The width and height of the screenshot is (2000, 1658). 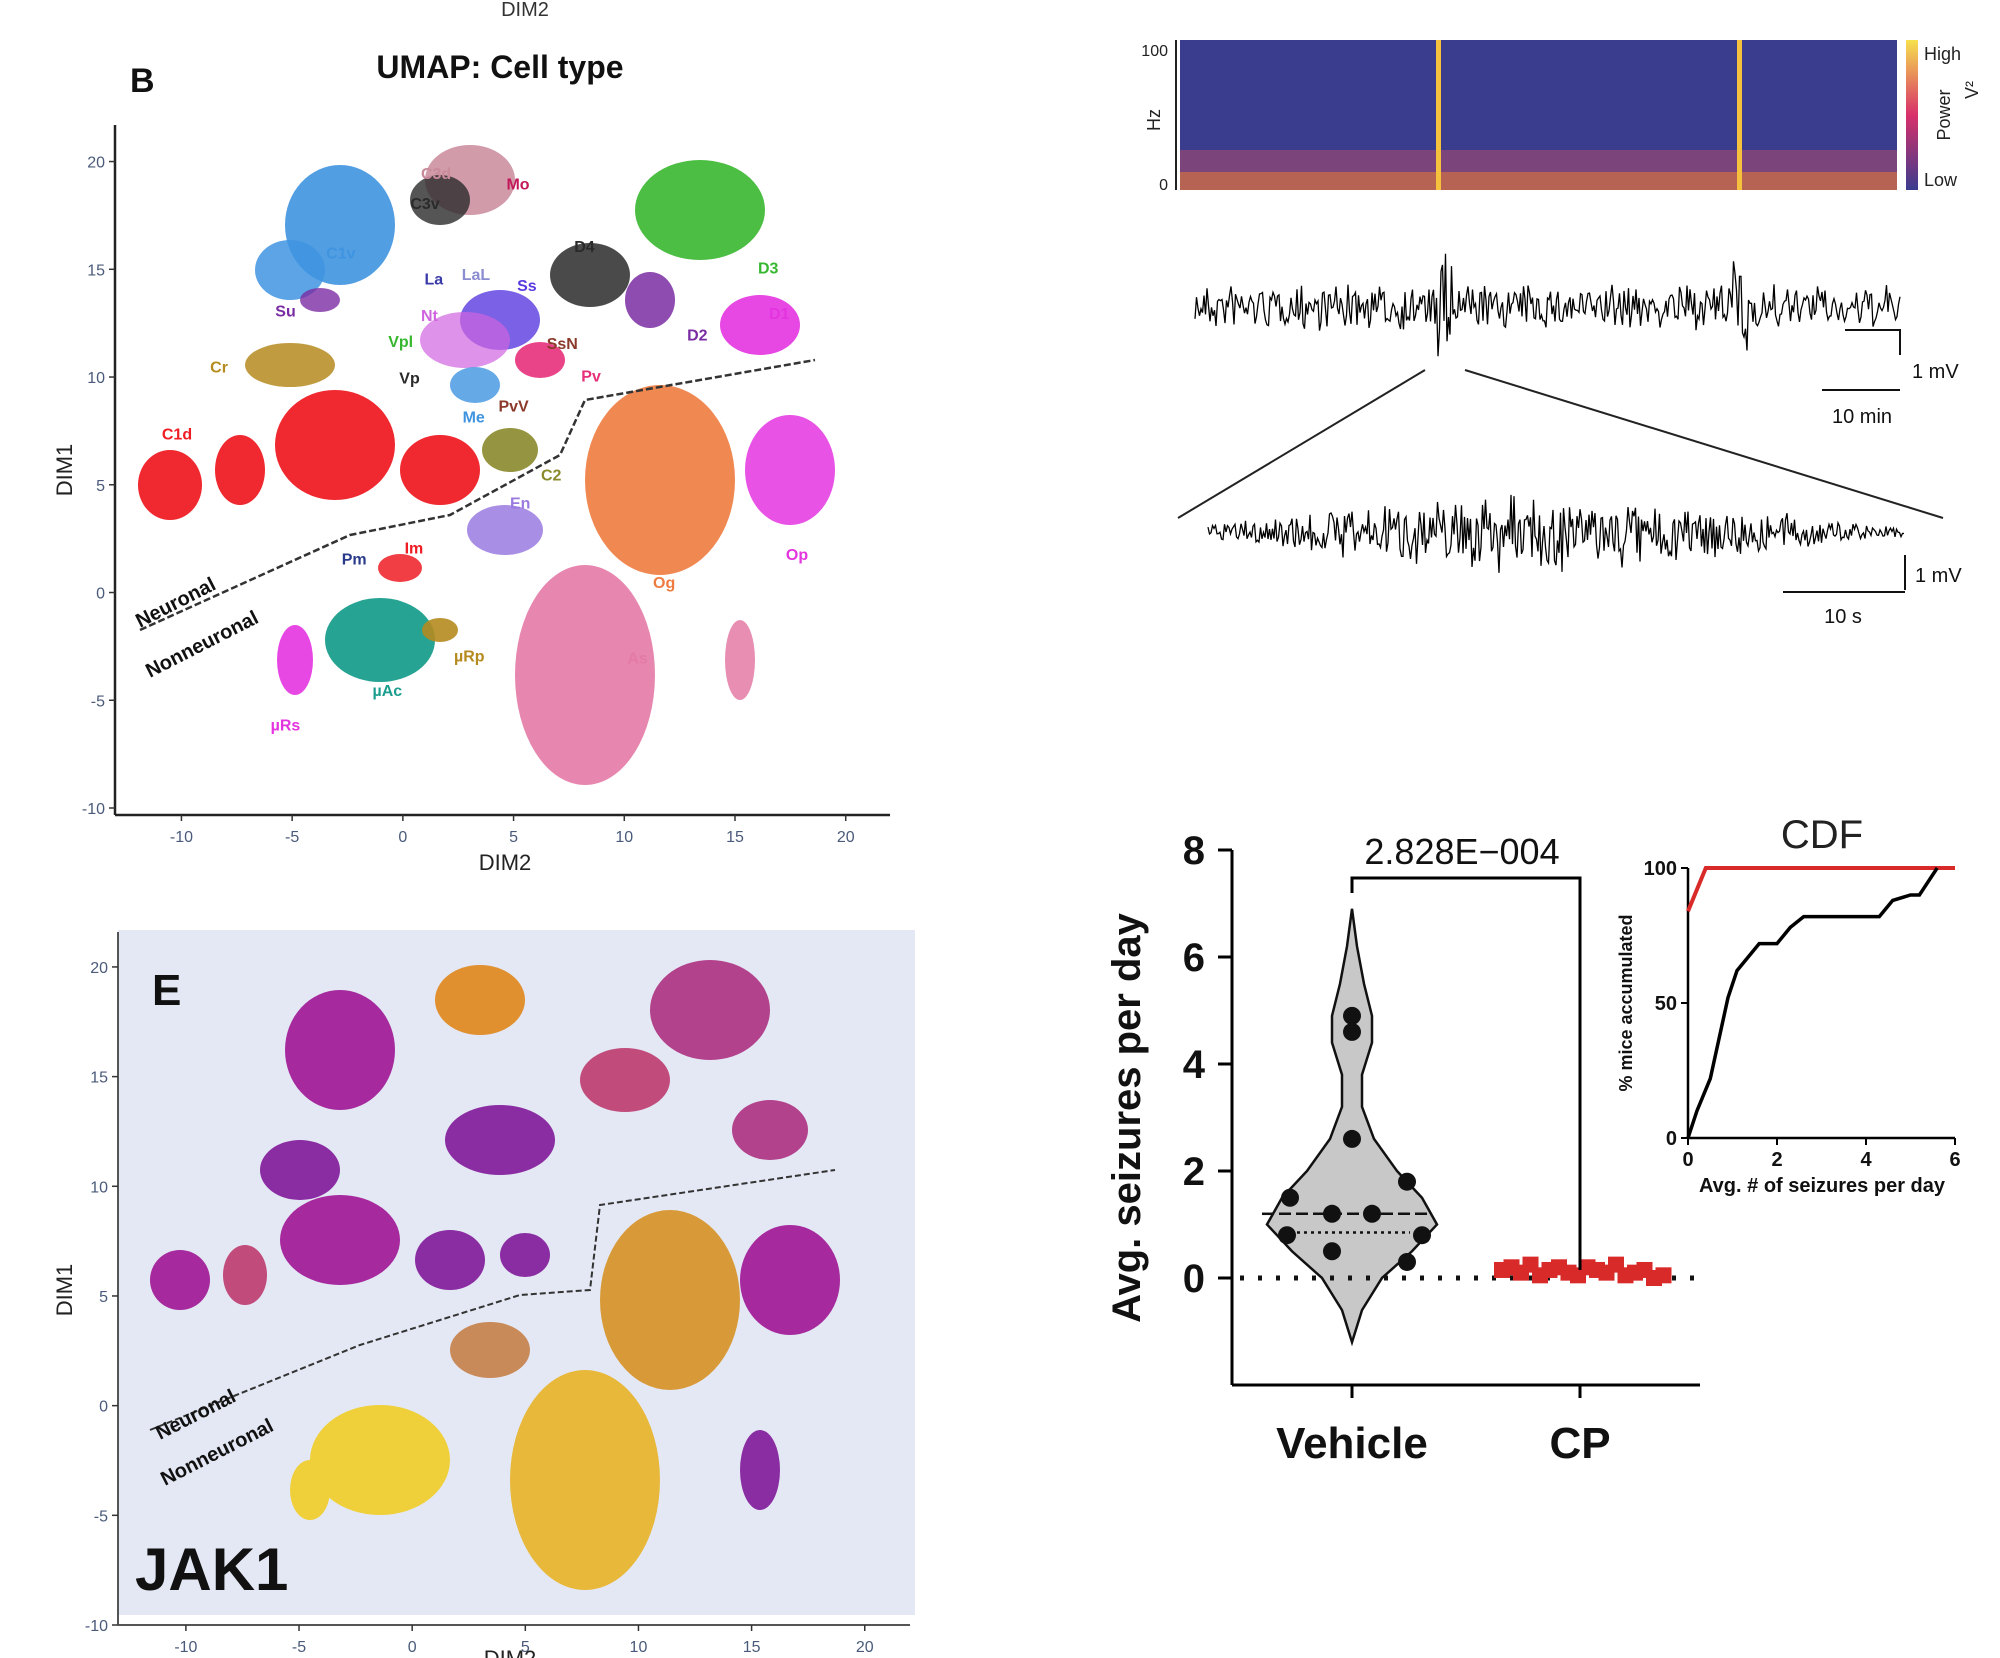 I want to click on cluster-label: Cr, so click(x=219, y=368).